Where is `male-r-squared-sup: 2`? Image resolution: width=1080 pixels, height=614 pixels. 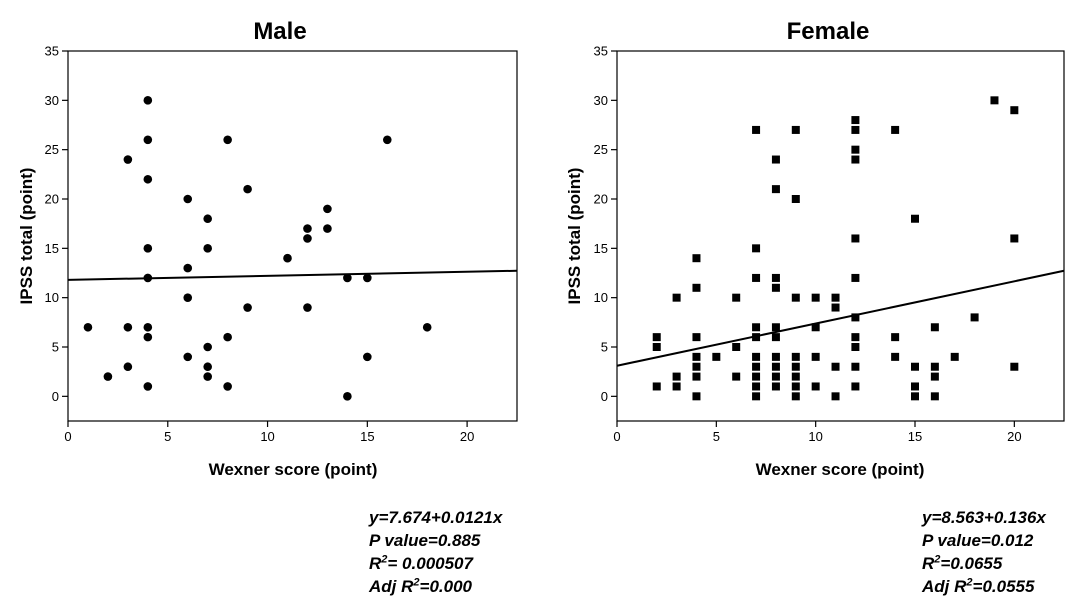
male-r-squared-sup: 2 is located at coordinates (384, 559).